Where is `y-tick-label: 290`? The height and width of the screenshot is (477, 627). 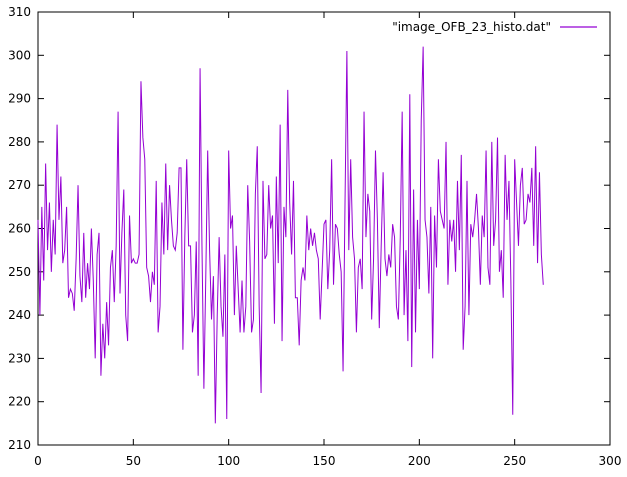 y-tick-label: 290 is located at coordinates (19, 99).